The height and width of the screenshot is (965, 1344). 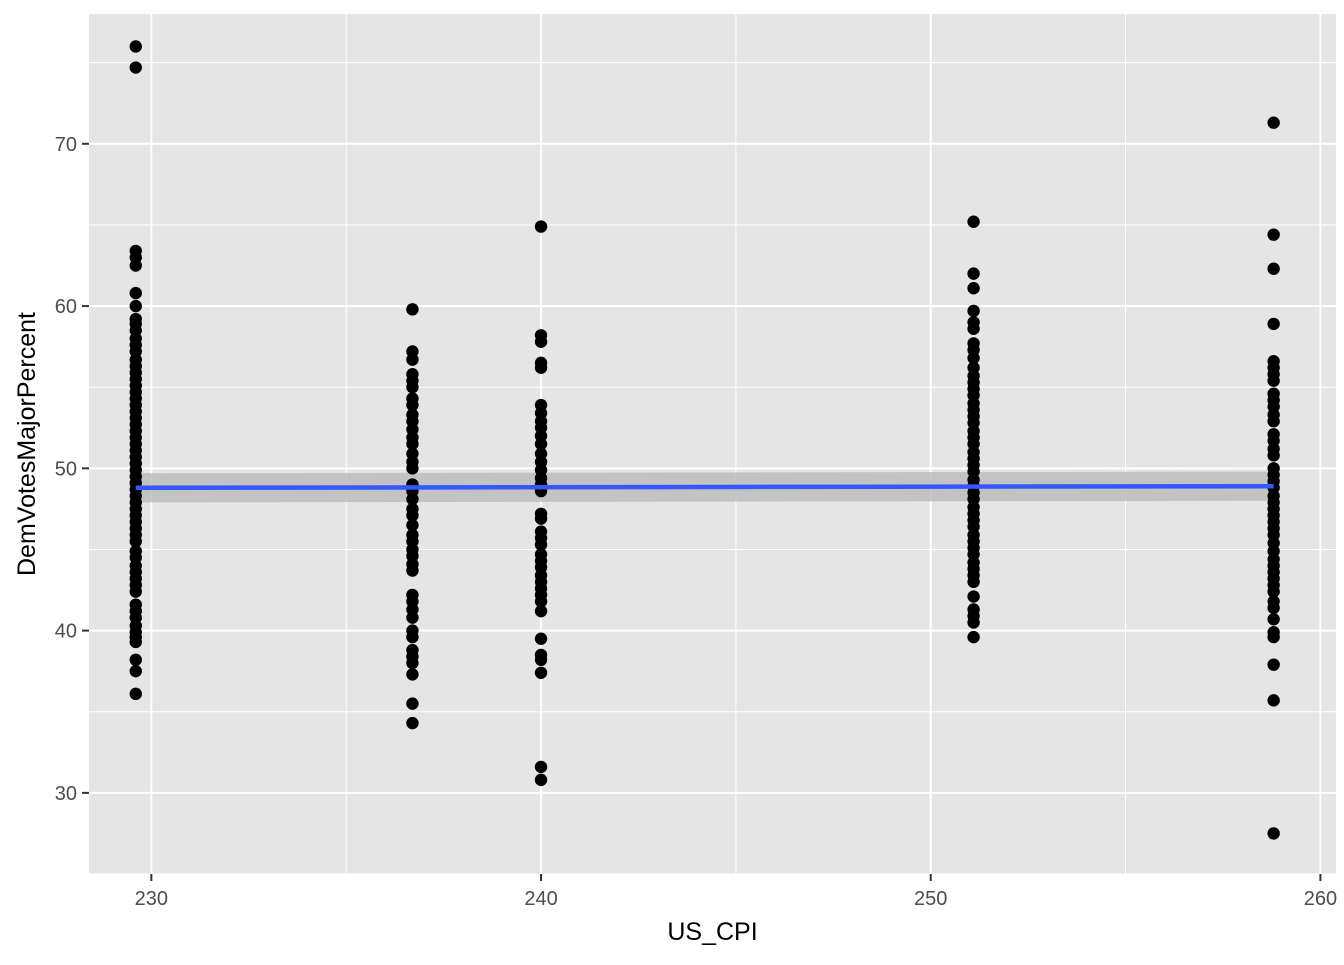 I want to click on x-tick-label: 230, so click(x=151, y=899).